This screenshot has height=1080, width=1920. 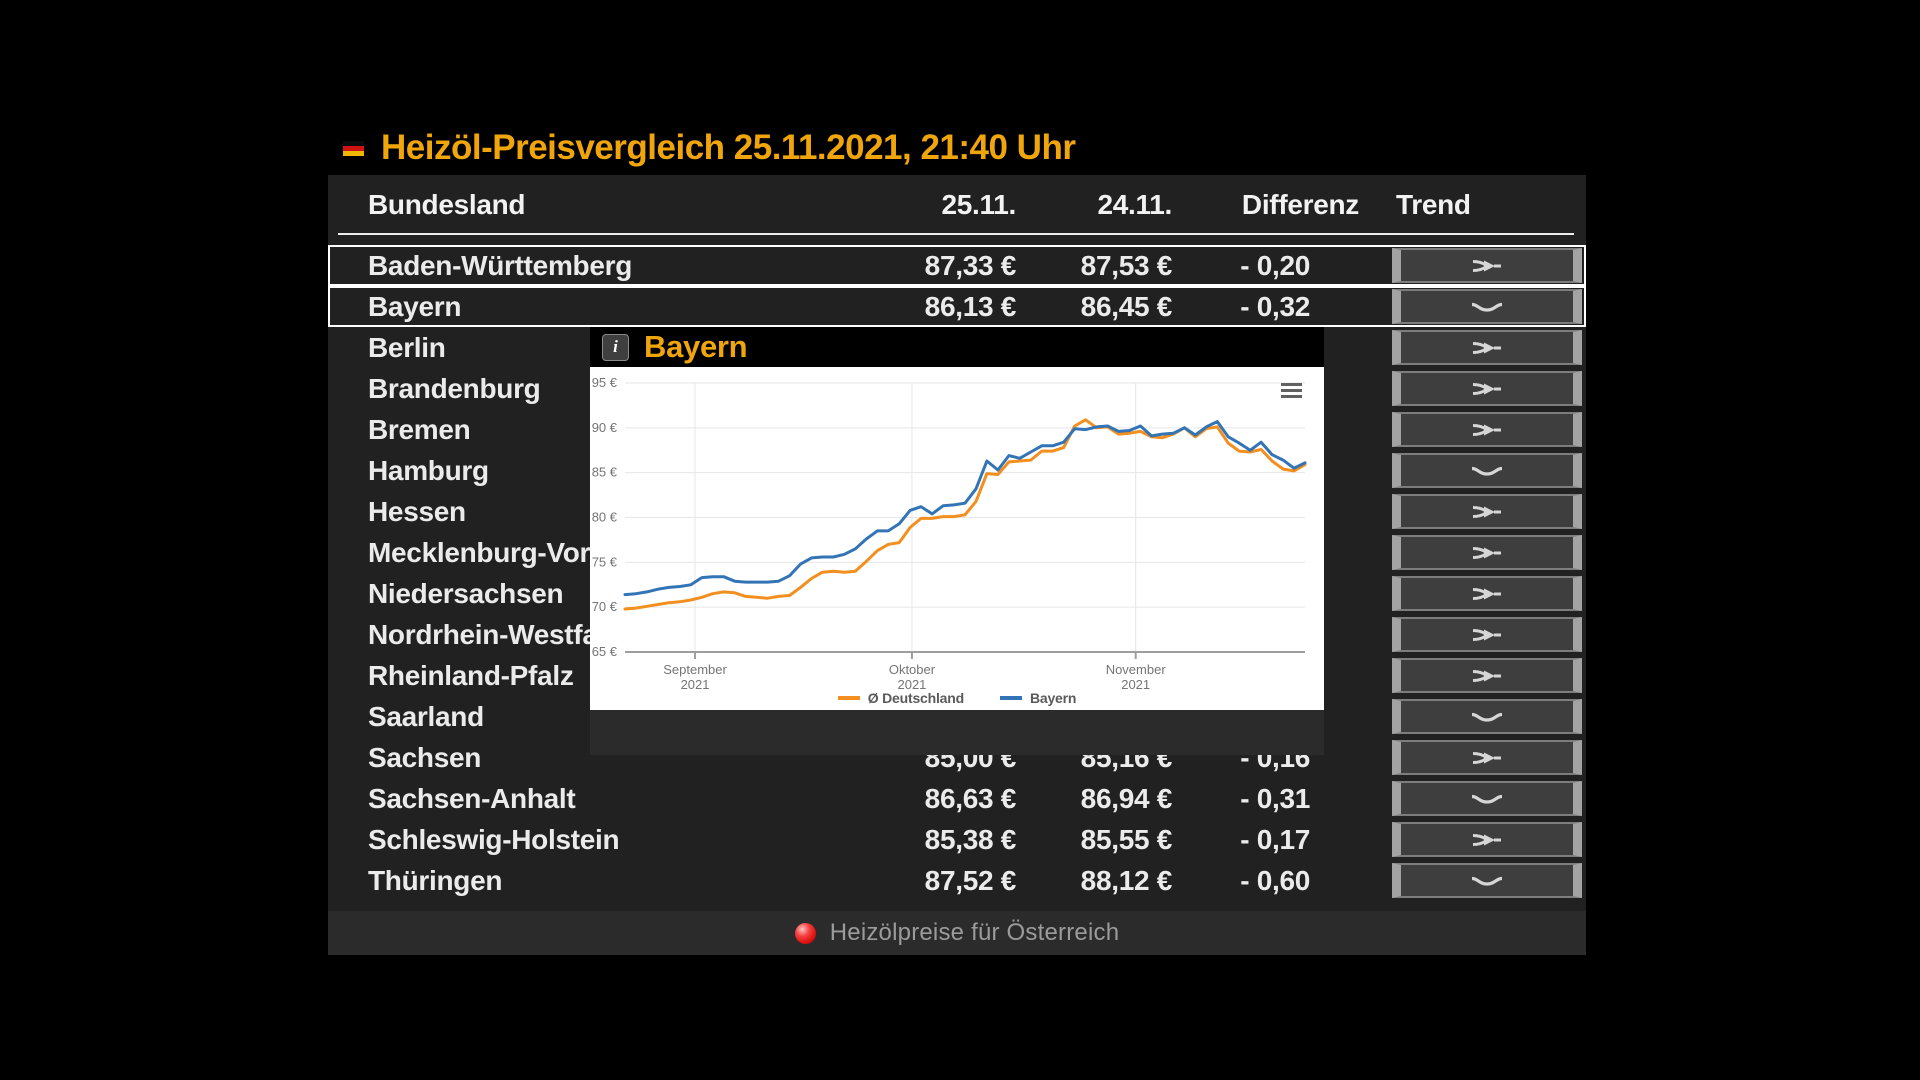 What do you see at coordinates (605, 427) in the screenshot?
I see `svg-text: 90 €` at bounding box center [605, 427].